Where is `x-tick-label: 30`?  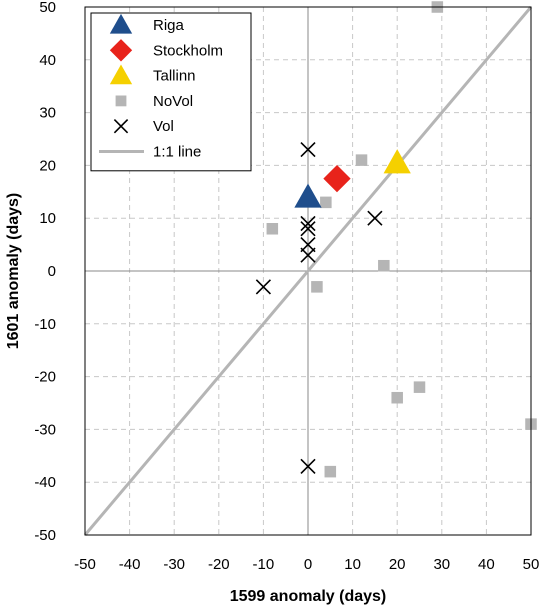
x-tick-label: 30 is located at coordinates (441, 564).